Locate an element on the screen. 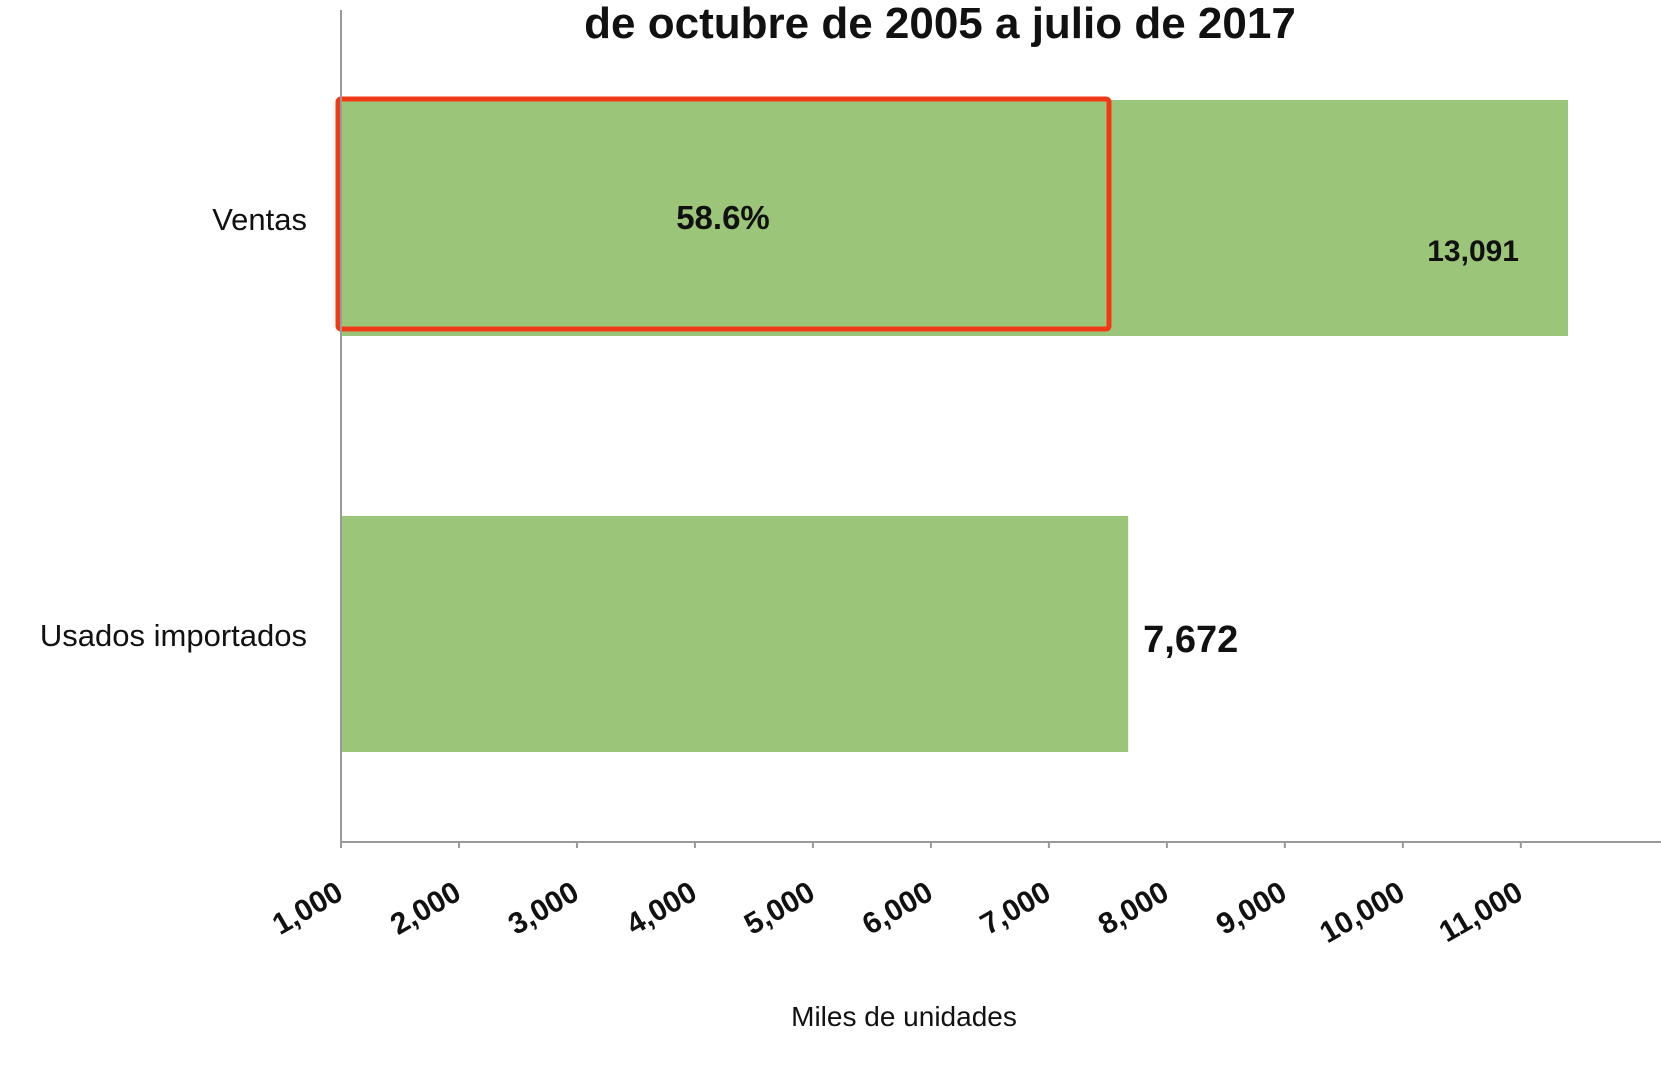  value-label: 7,672 is located at coordinates (1190, 640).